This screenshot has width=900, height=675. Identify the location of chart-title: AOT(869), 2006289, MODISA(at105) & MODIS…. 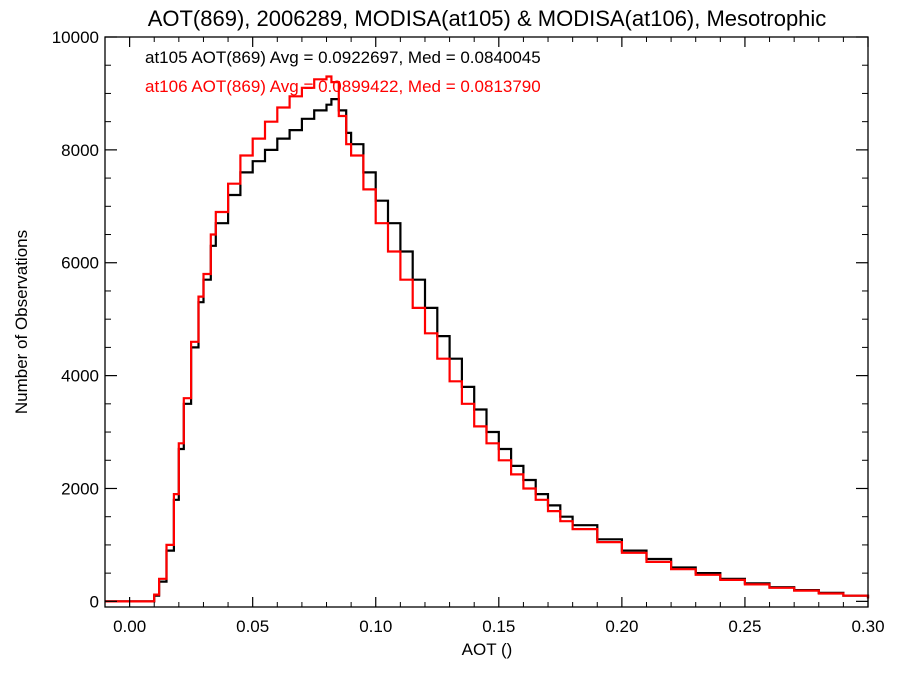
(487, 18).